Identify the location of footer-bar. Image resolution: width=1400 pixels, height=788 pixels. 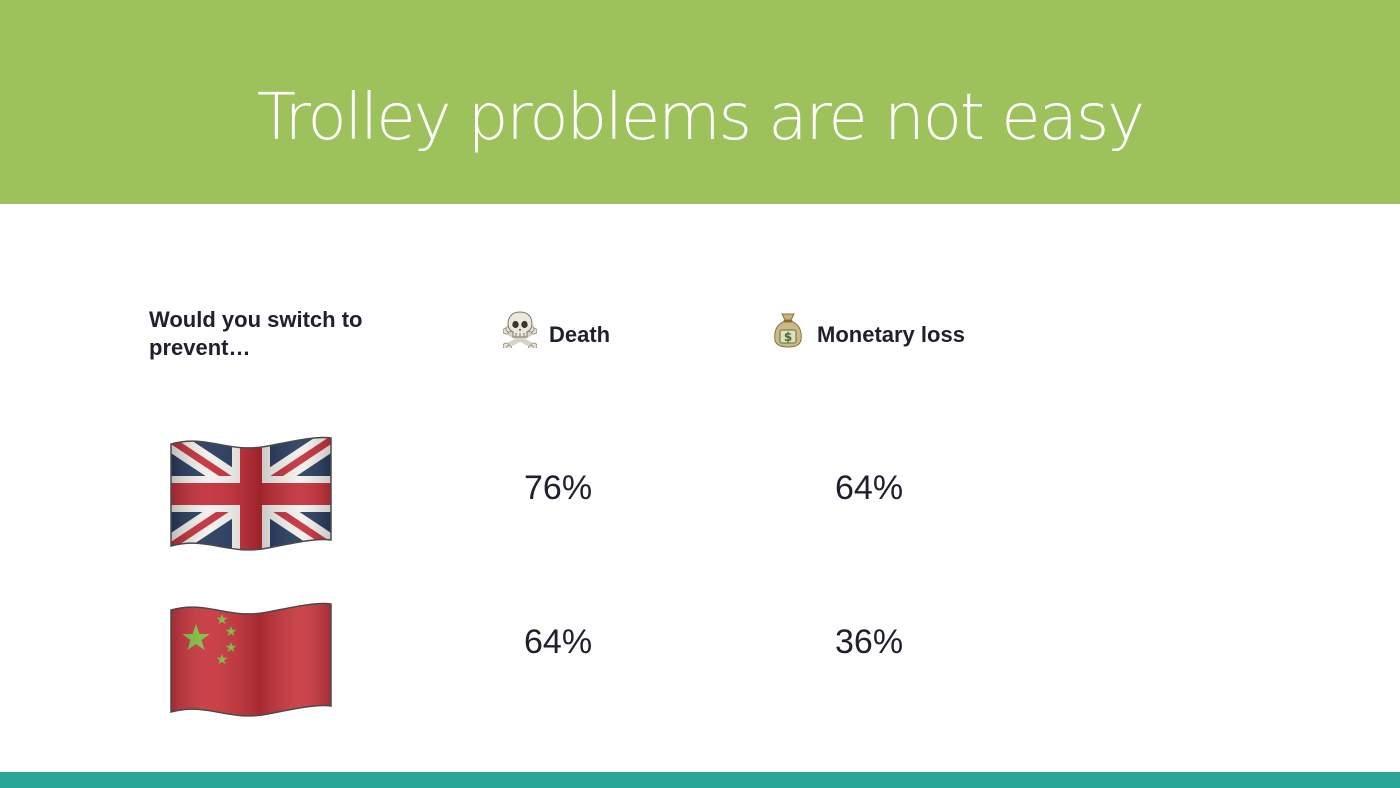
(700, 780).